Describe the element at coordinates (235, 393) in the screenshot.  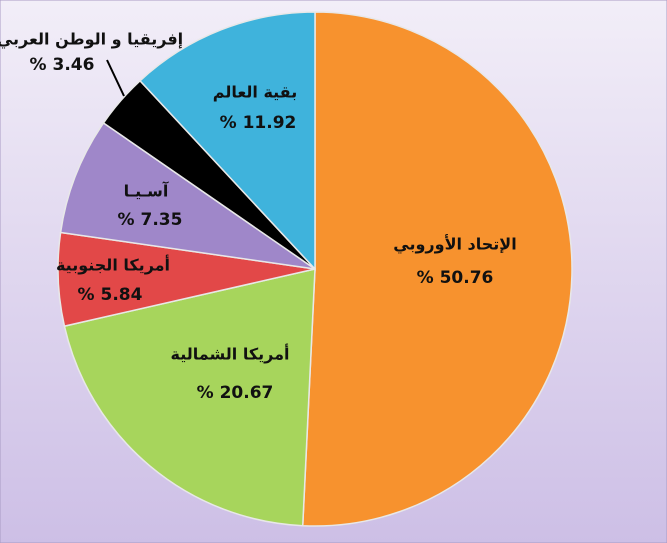
I see `value-label: % 20.67` at that location.